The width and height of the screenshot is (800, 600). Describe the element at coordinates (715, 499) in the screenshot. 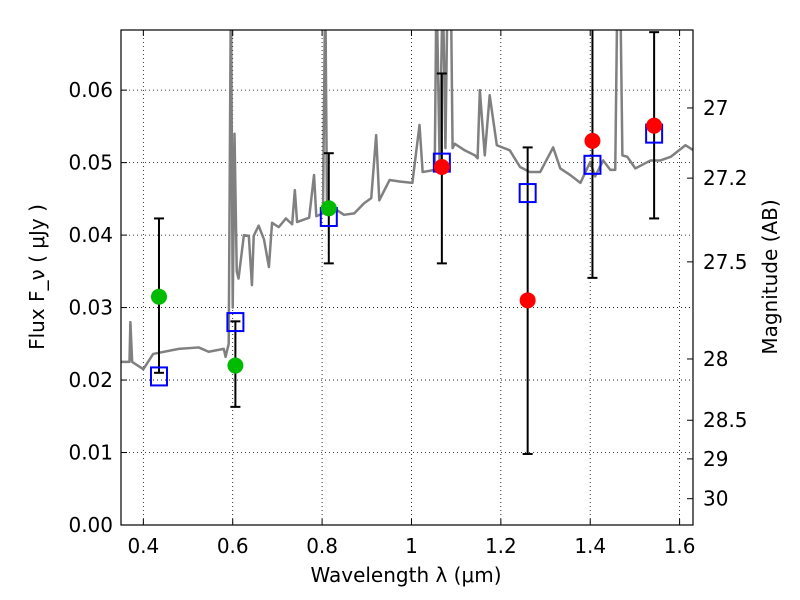

I see `right-tick-label: 30` at that location.